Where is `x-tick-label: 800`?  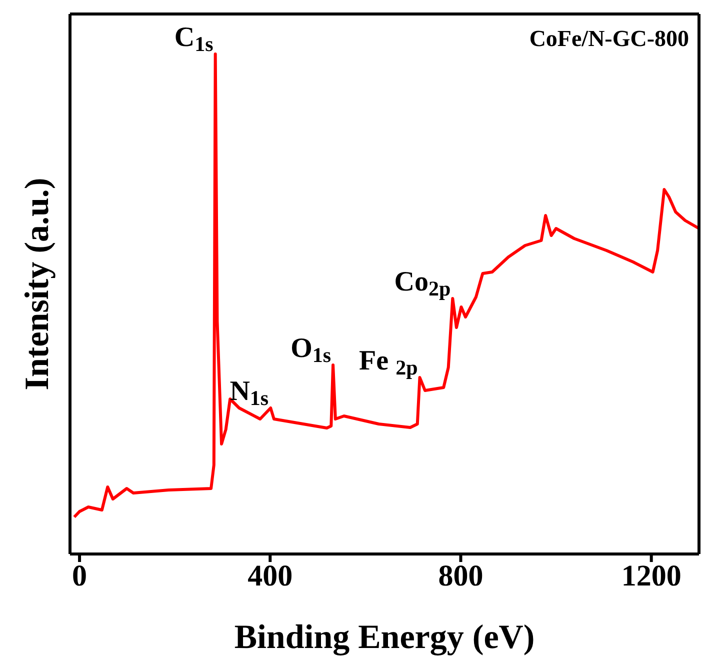
x-tick-label: 800 is located at coordinates (461, 575).